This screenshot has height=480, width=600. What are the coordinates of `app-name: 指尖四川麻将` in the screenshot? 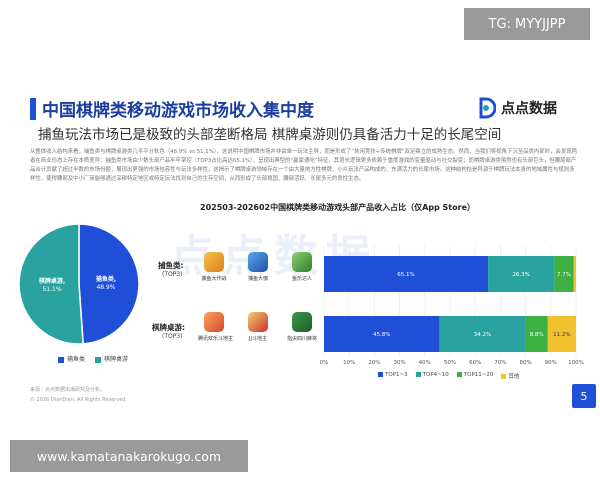 It's located at (301, 339).